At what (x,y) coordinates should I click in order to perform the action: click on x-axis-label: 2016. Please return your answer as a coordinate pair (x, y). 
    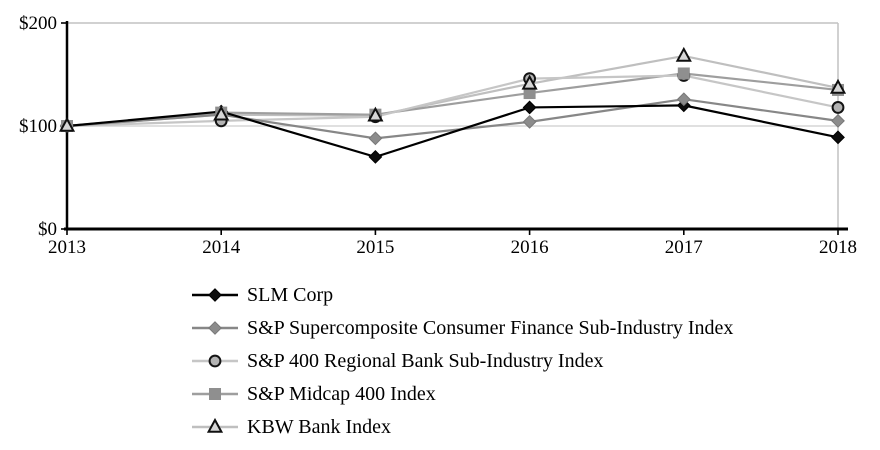
    Looking at the image, I should click on (530, 247).